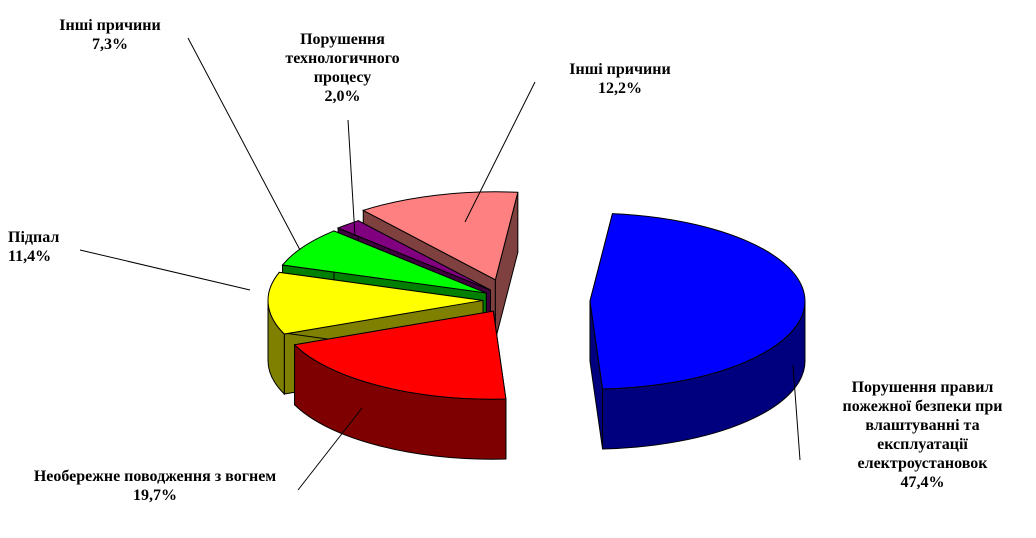  What do you see at coordinates (342, 96) in the screenshot?
I see `value-label: 2,0%` at bounding box center [342, 96].